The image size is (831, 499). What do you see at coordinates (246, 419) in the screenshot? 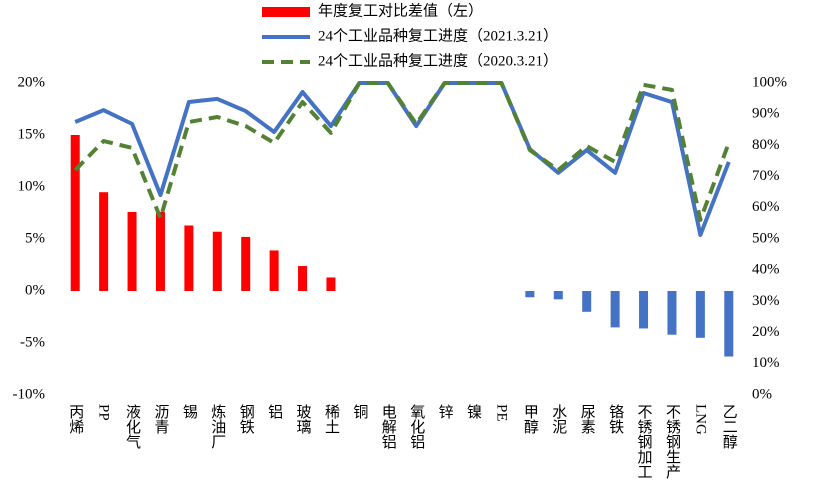
I see `x-tick-label: 钢铁` at bounding box center [246, 419].